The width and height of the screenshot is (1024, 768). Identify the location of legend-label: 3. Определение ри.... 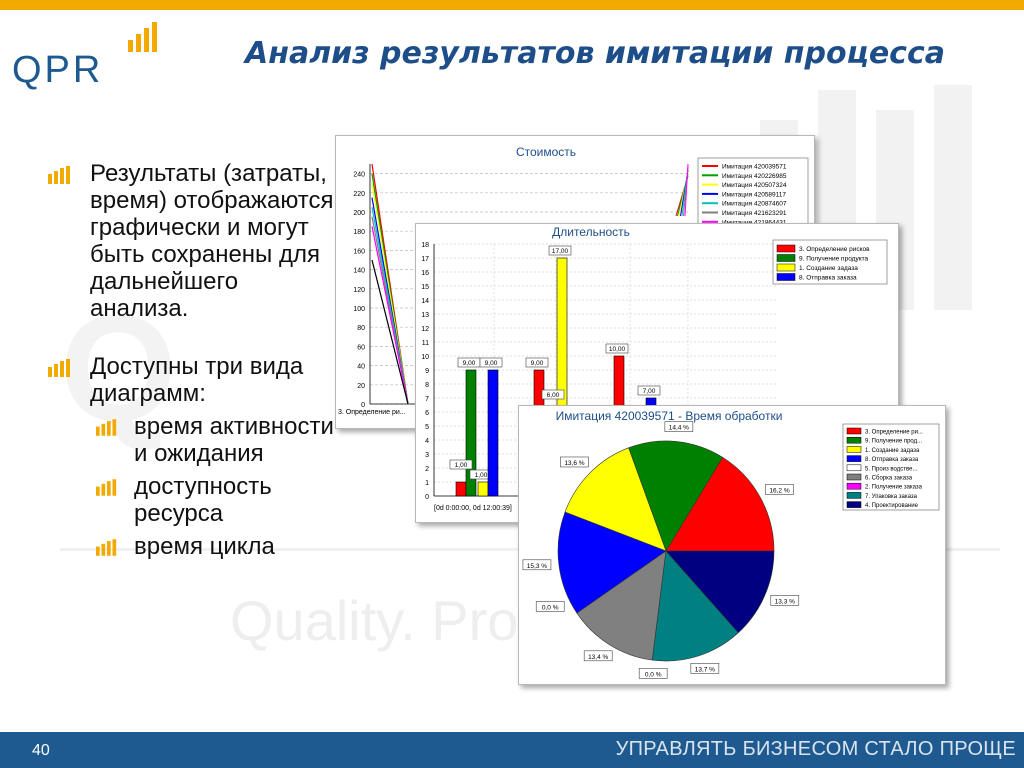
(894, 433).